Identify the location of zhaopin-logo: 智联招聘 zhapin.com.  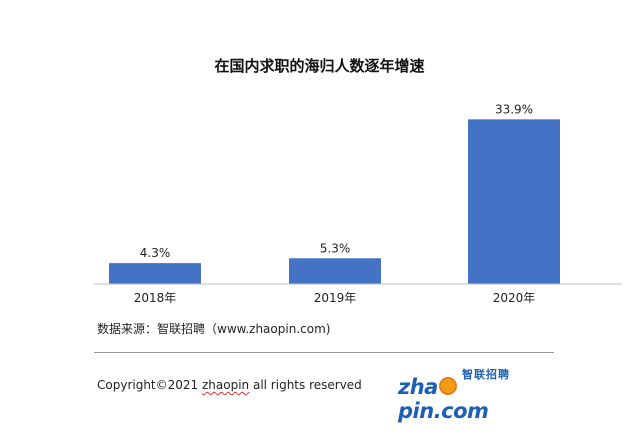
(456, 394).